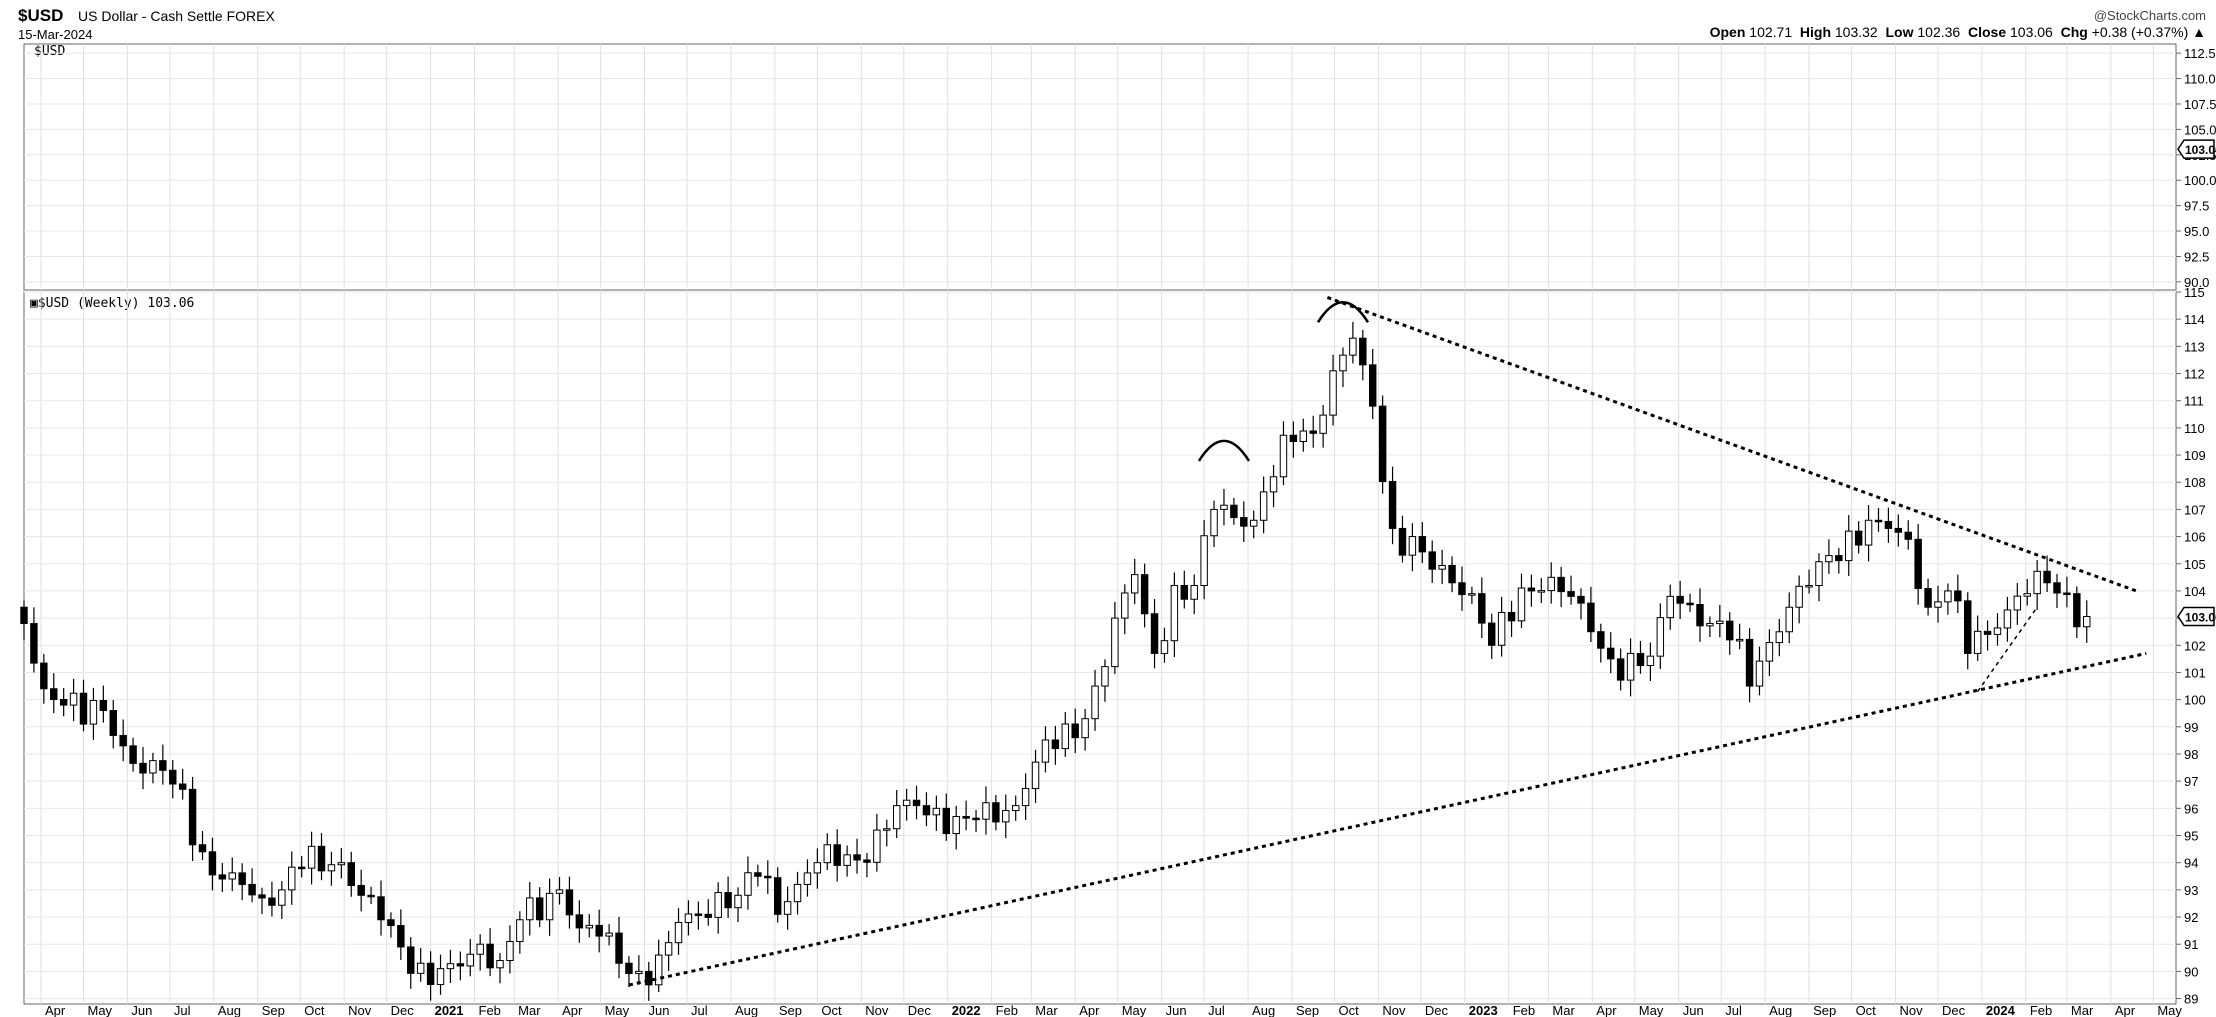 The image size is (2216, 1017). Describe the element at coordinates (1046, 1010) in the screenshot. I see `x-tick-label: Mar` at that location.